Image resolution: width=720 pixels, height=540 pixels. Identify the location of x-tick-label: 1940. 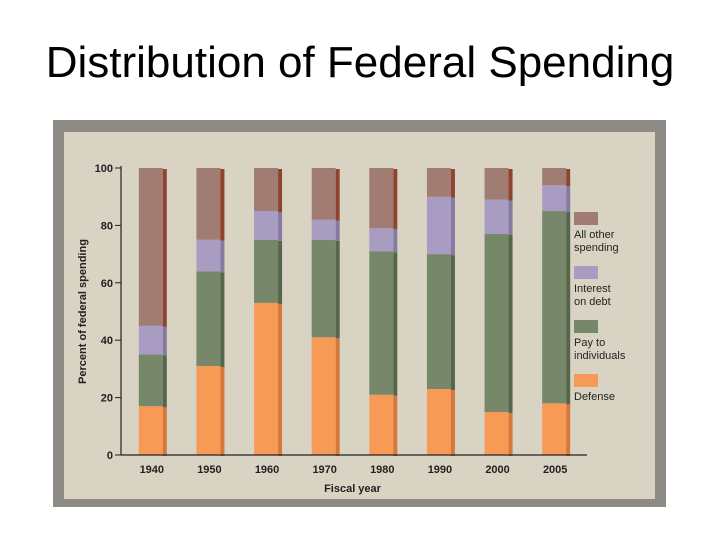
(152, 470).